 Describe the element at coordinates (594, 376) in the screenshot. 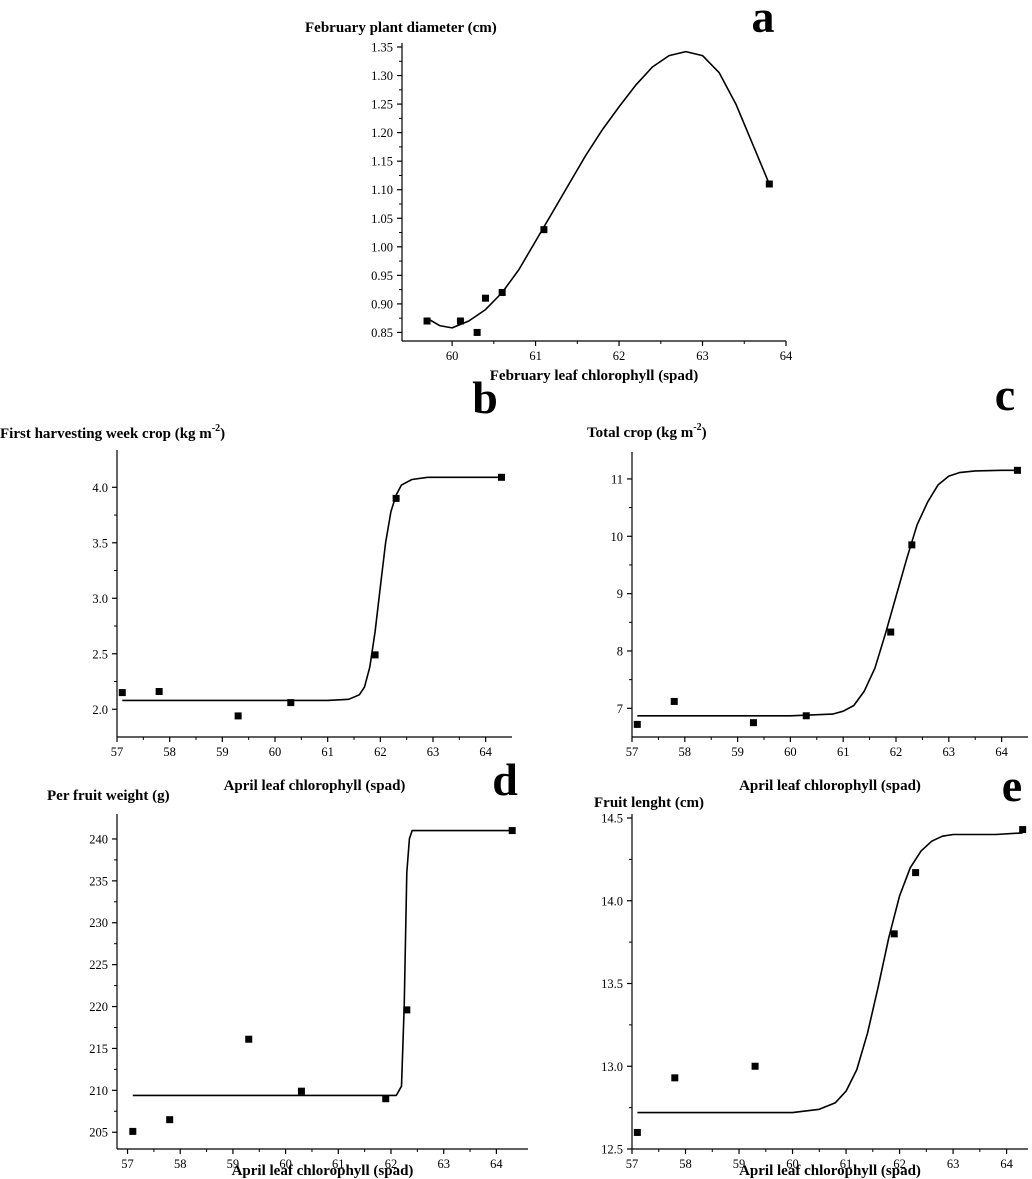

I see `x-axis-label: February leaf chlorophyll (spad)` at that location.